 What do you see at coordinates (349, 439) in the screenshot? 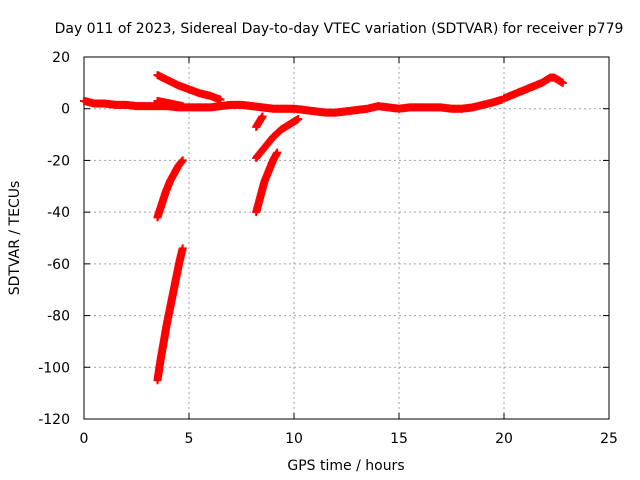
I see `x-axis-tick-labels: 0 5 10 15 20 25` at bounding box center [349, 439].